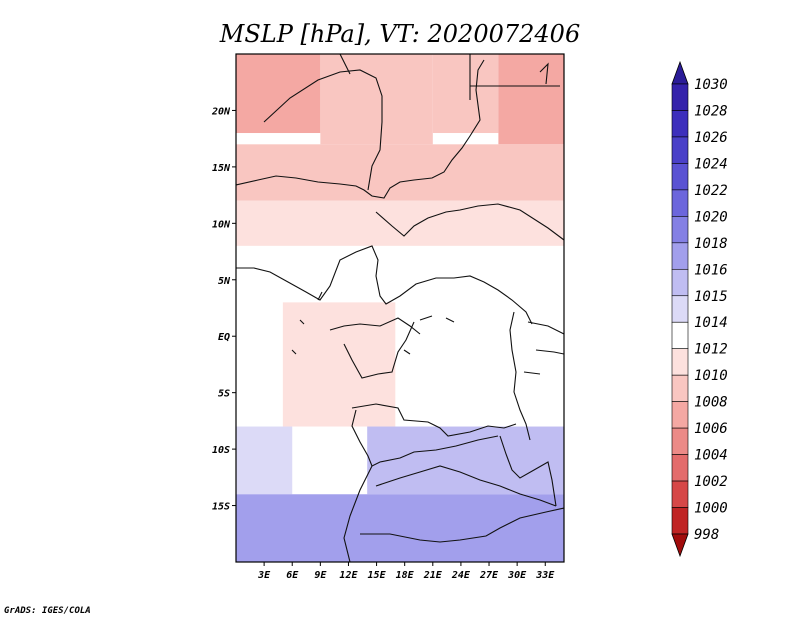 This screenshot has width=800, height=618. Describe the element at coordinates (224, 337) in the screenshot. I see `y-tick-label: EQ` at that location.